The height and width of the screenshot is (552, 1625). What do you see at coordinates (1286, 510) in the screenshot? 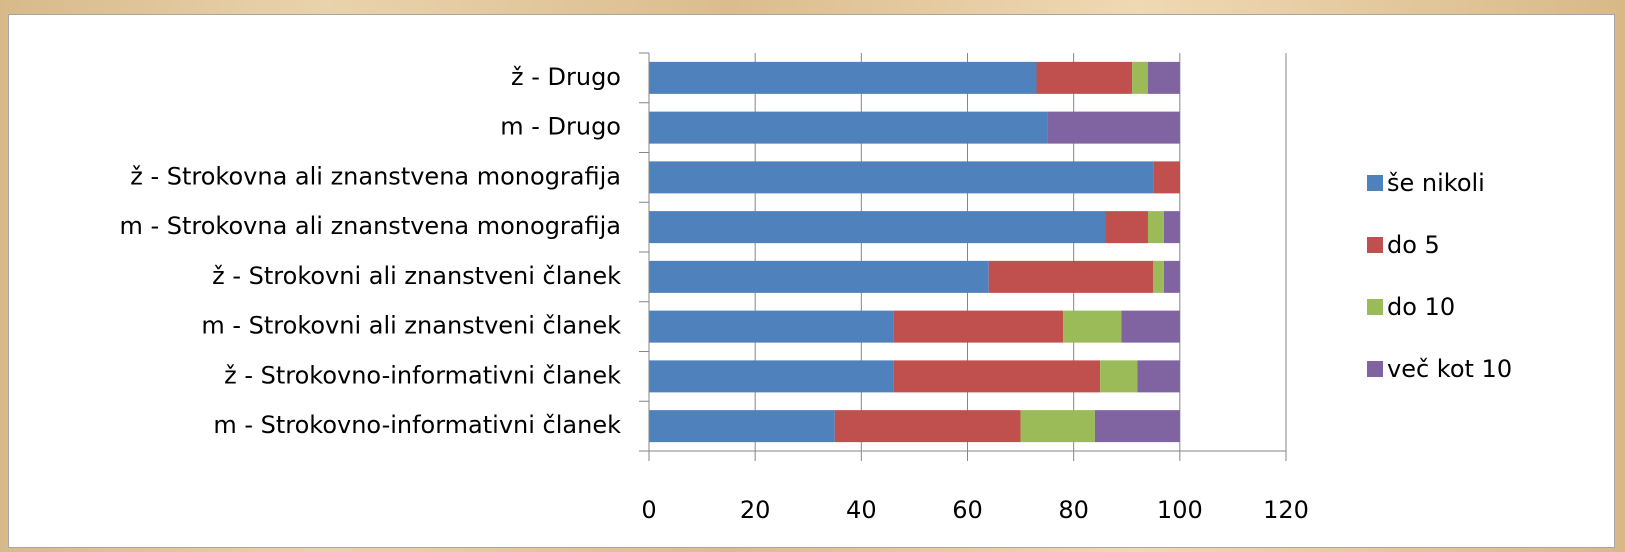
I see `x-tick-label: 120` at bounding box center [1286, 510].